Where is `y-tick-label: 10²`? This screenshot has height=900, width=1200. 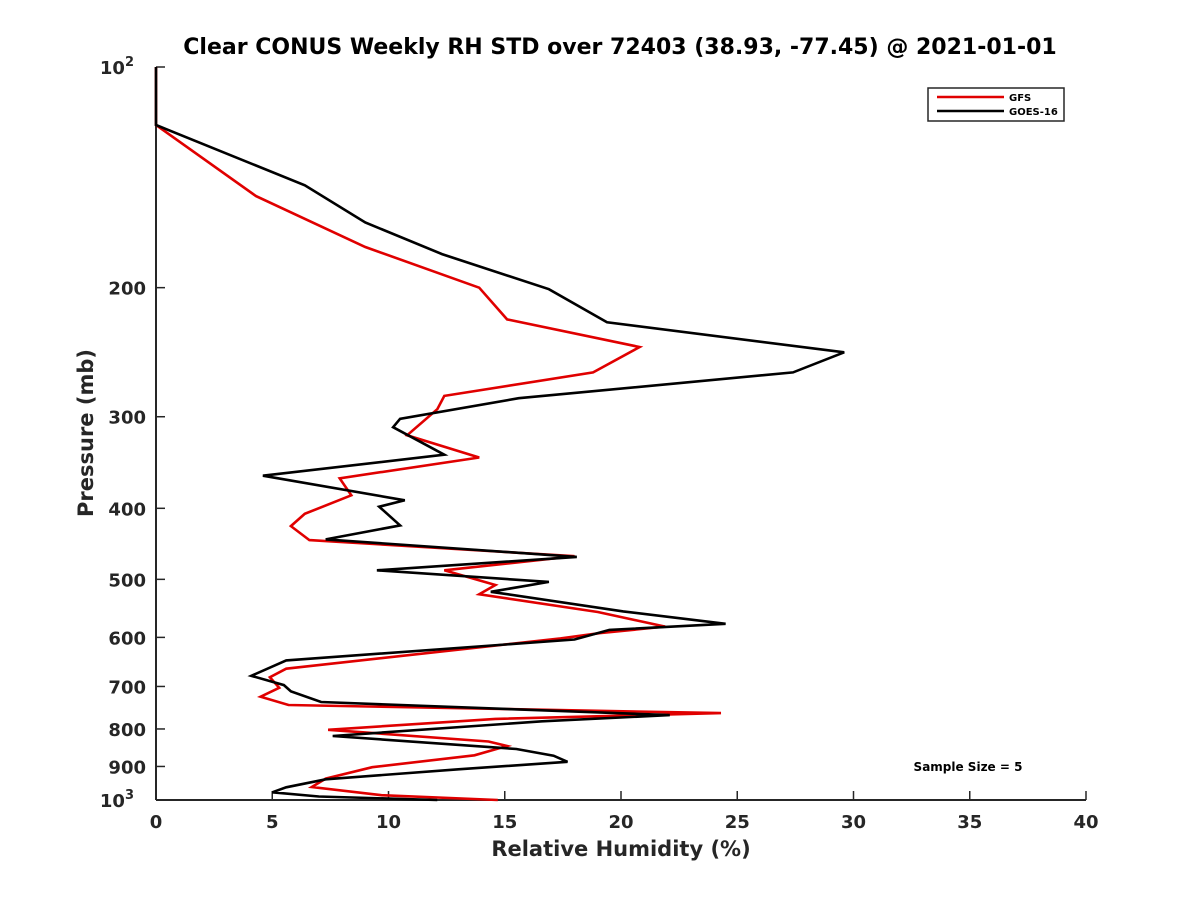 y-tick-label: 10² is located at coordinates (117, 67).